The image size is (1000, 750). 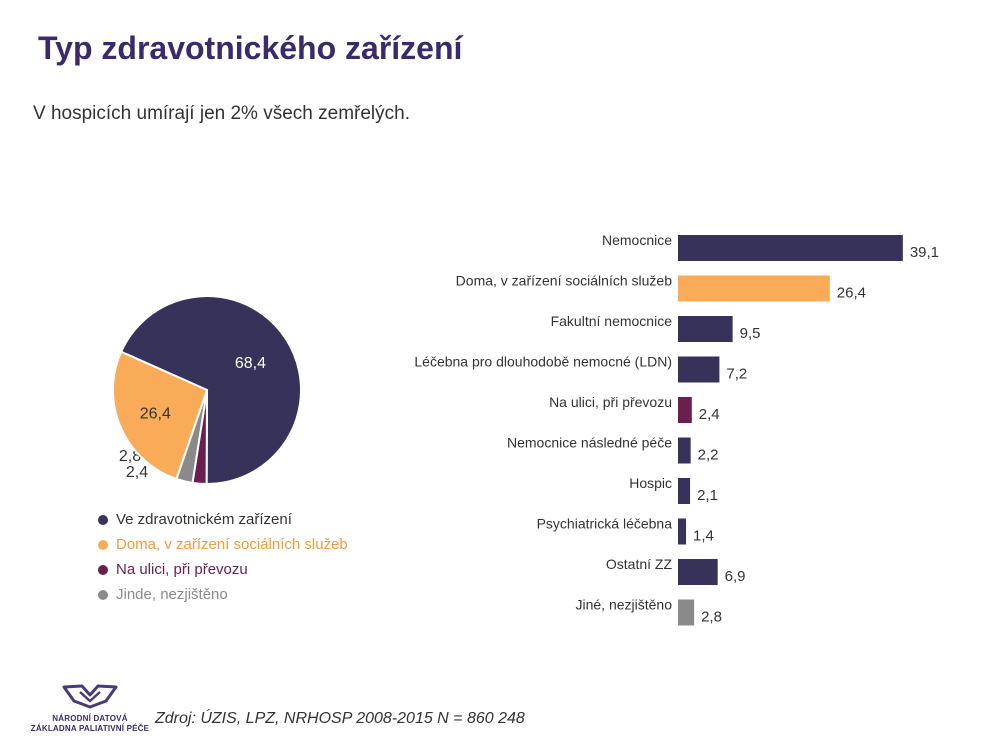 I want to click on bar-value-label: 6,9, so click(x=735, y=576).